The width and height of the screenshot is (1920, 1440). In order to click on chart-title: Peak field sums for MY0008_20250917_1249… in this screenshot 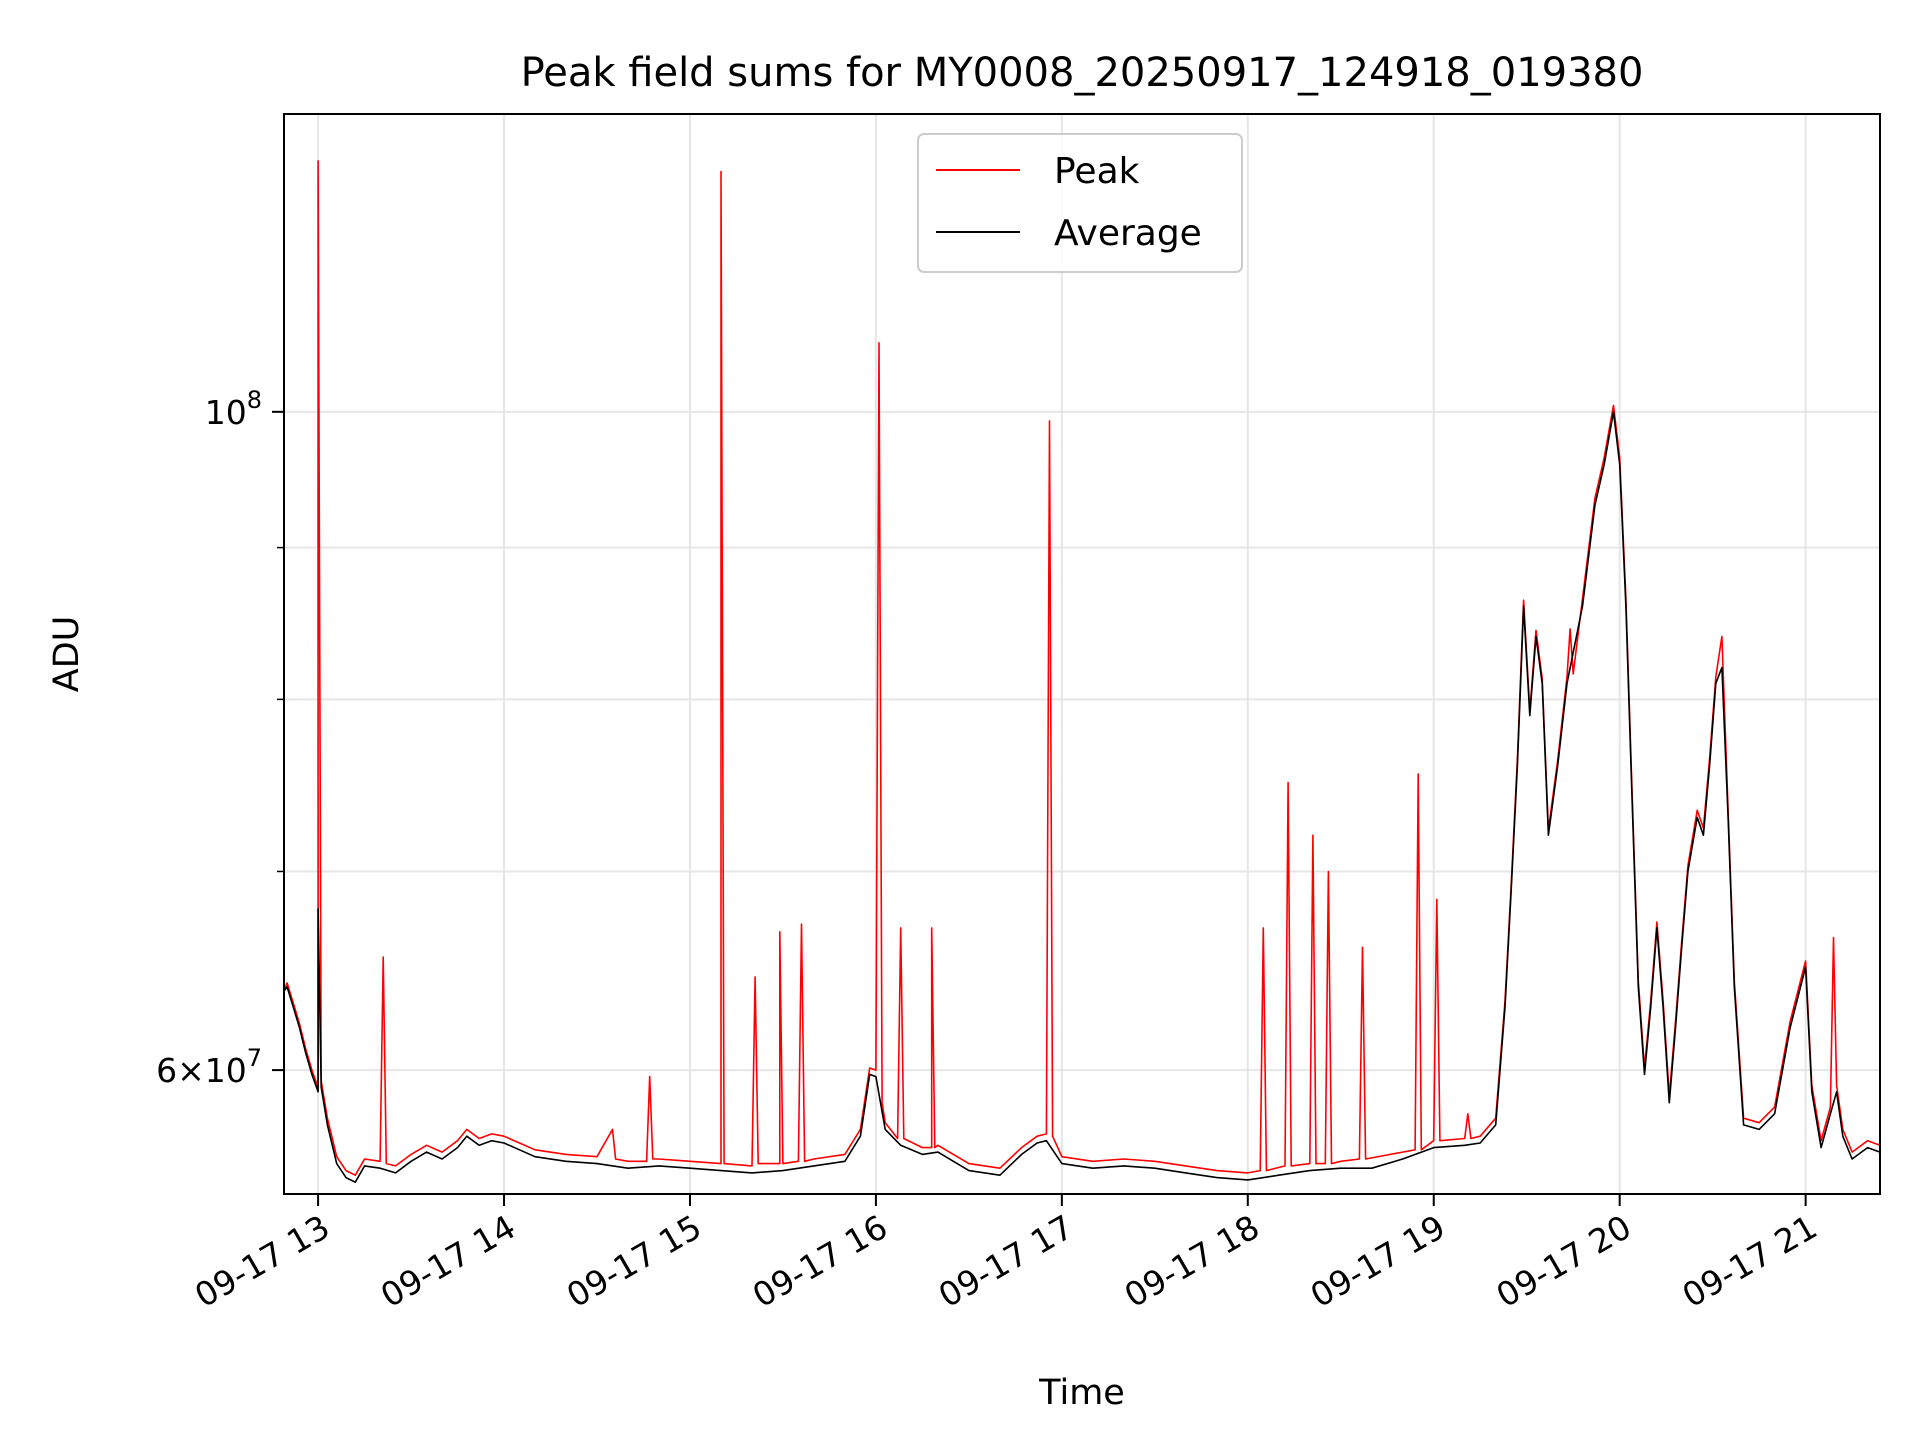, I will do `click(1082, 73)`.